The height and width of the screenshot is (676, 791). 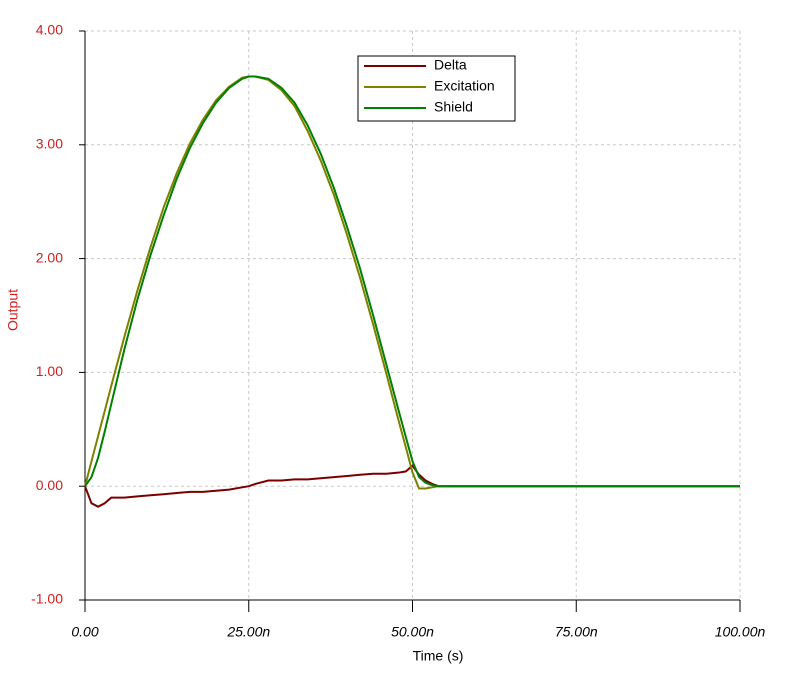 What do you see at coordinates (49, 485) in the screenshot?
I see `y-tick-label: 0.00` at bounding box center [49, 485].